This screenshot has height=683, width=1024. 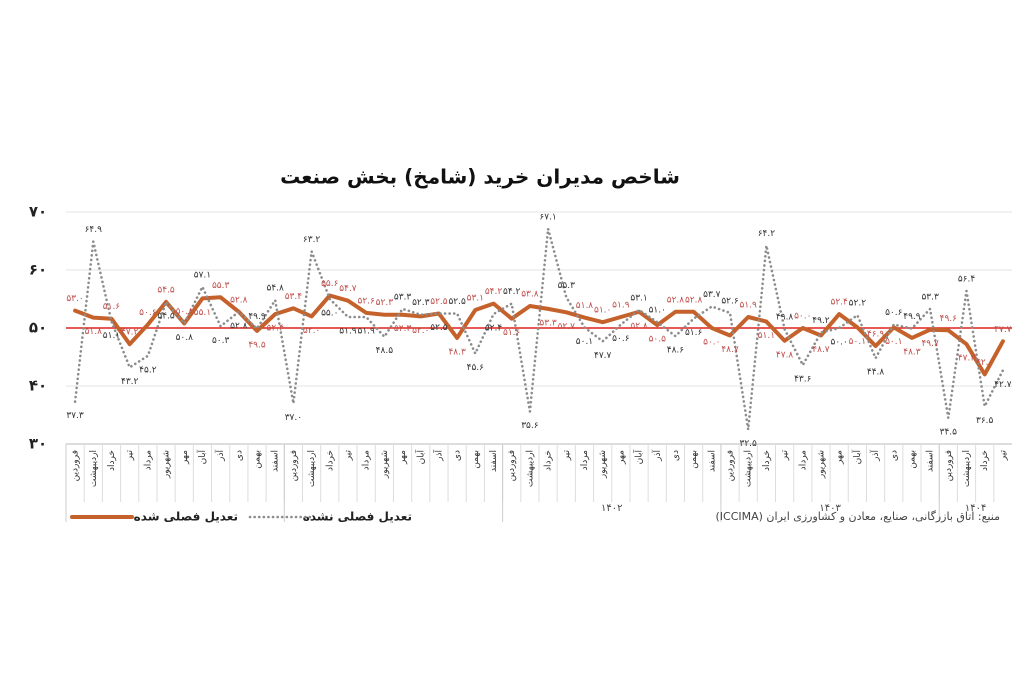 What do you see at coordinates (130, 382) in the screenshot?
I see `data-label: ۴۳.۲` at bounding box center [130, 382].